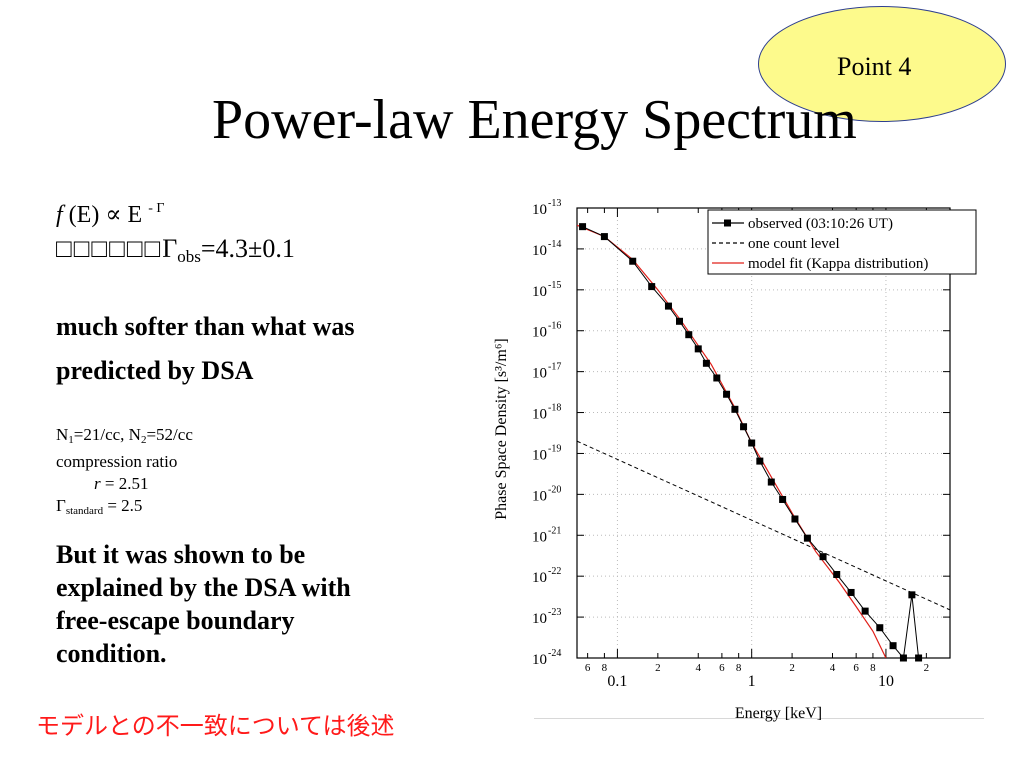 This screenshot has height=768, width=1024. Describe the element at coordinates (727, 223) in the screenshot. I see `legend-marker` at that location.